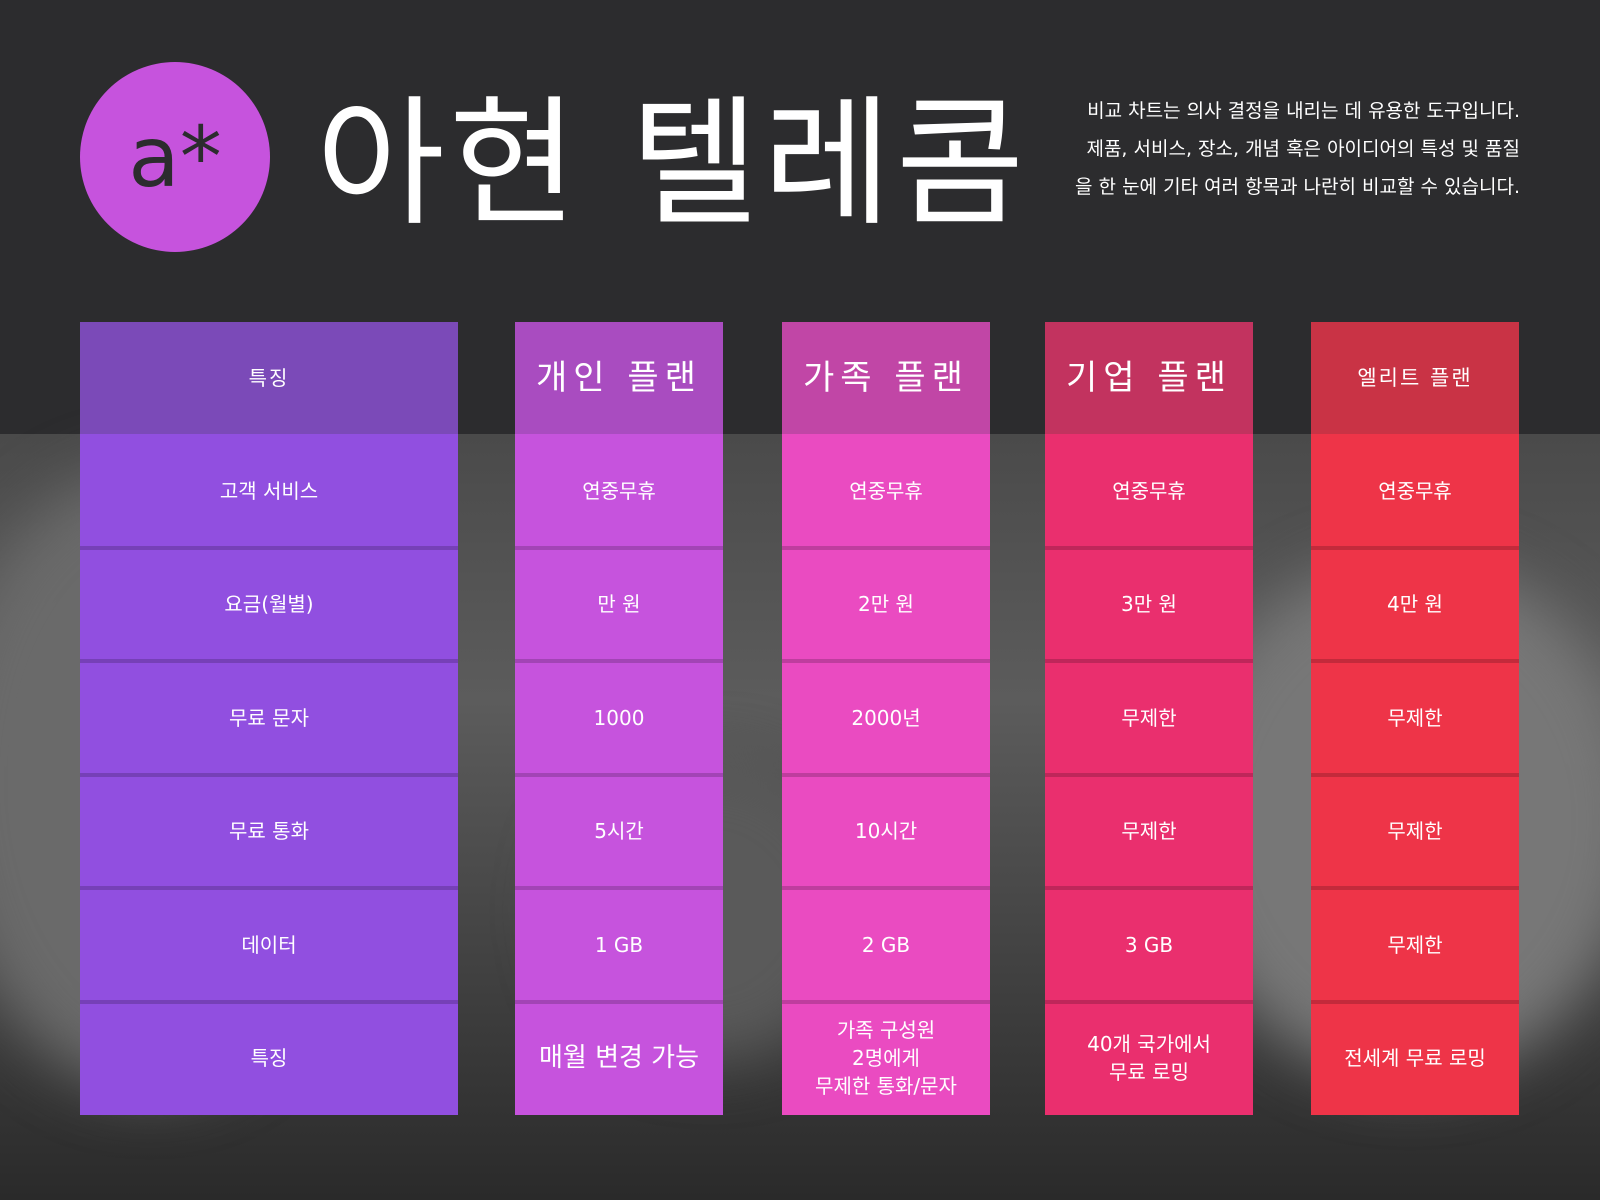 Image resolution: width=1600 pixels, height=1200 pixels. What do you see at coordinates (175, 157) in the screenshot?
I see `logo: a*` at bounding box center [175, 157].